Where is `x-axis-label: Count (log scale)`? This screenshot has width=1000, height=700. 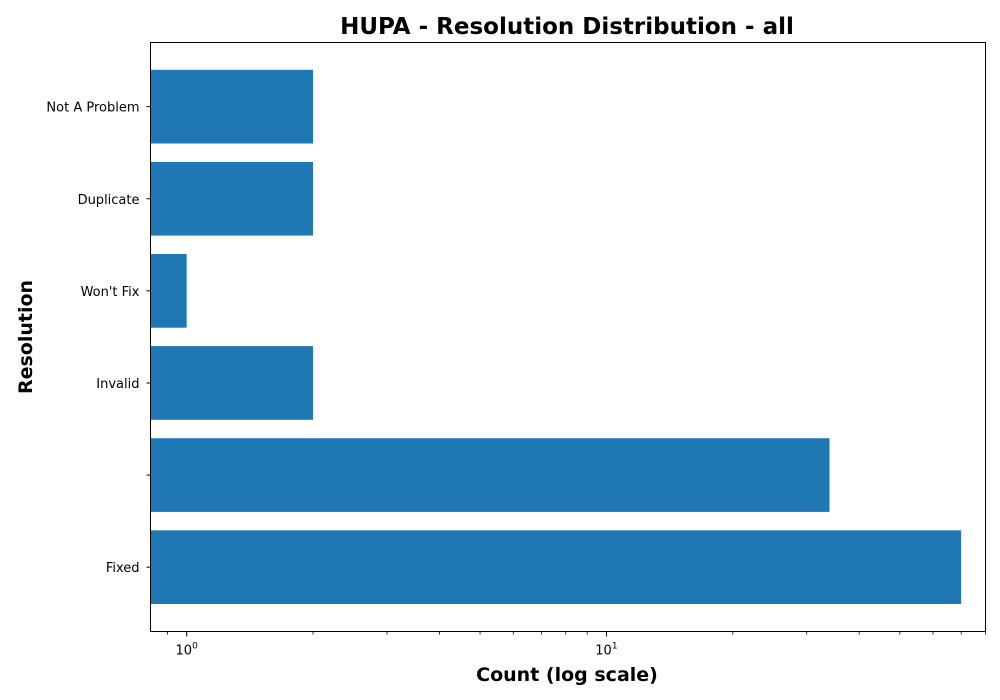
x-axis-label: Count (log scale) is located at coordinates (567, 675).